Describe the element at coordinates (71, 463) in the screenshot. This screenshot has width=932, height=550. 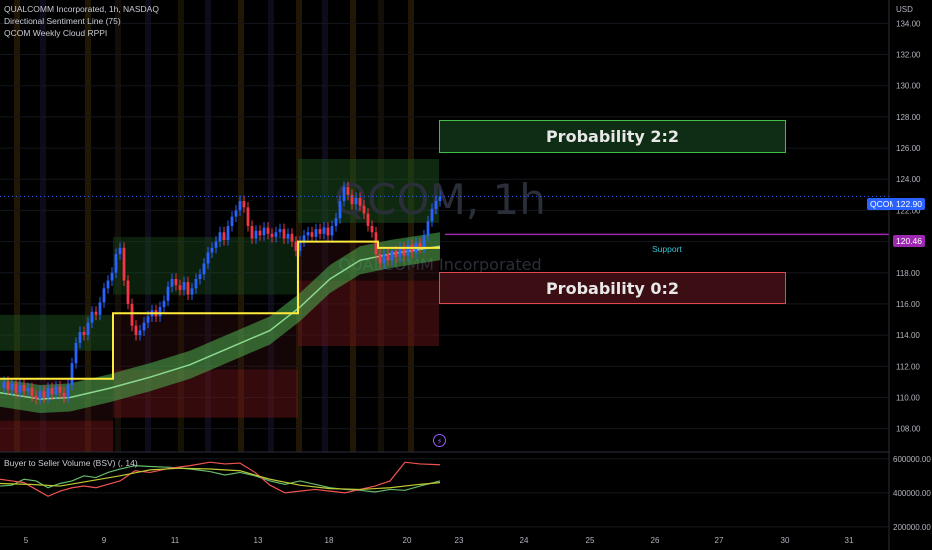
I see `legend-bsv: Buyer to Seller Volume (BSV) (, 14)` at that location.